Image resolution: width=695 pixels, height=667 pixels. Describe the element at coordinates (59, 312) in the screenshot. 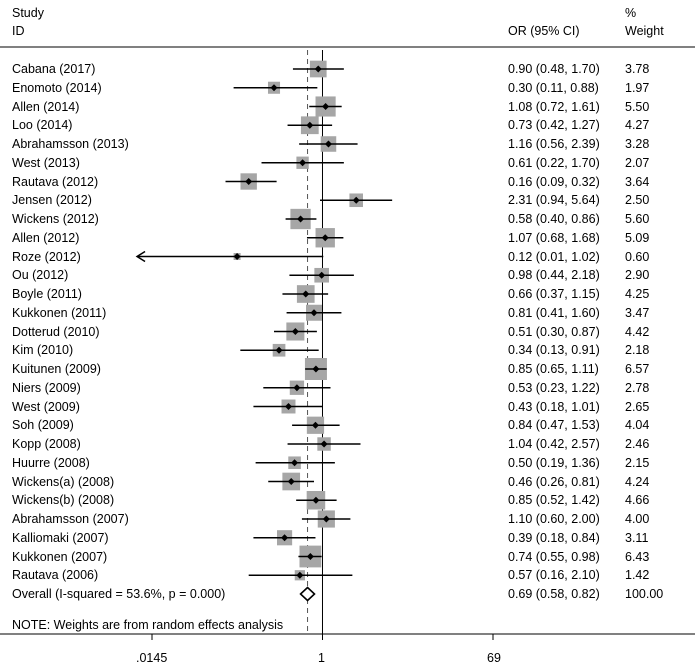

I see `study-label: Kukkonen (2011)` at that location.